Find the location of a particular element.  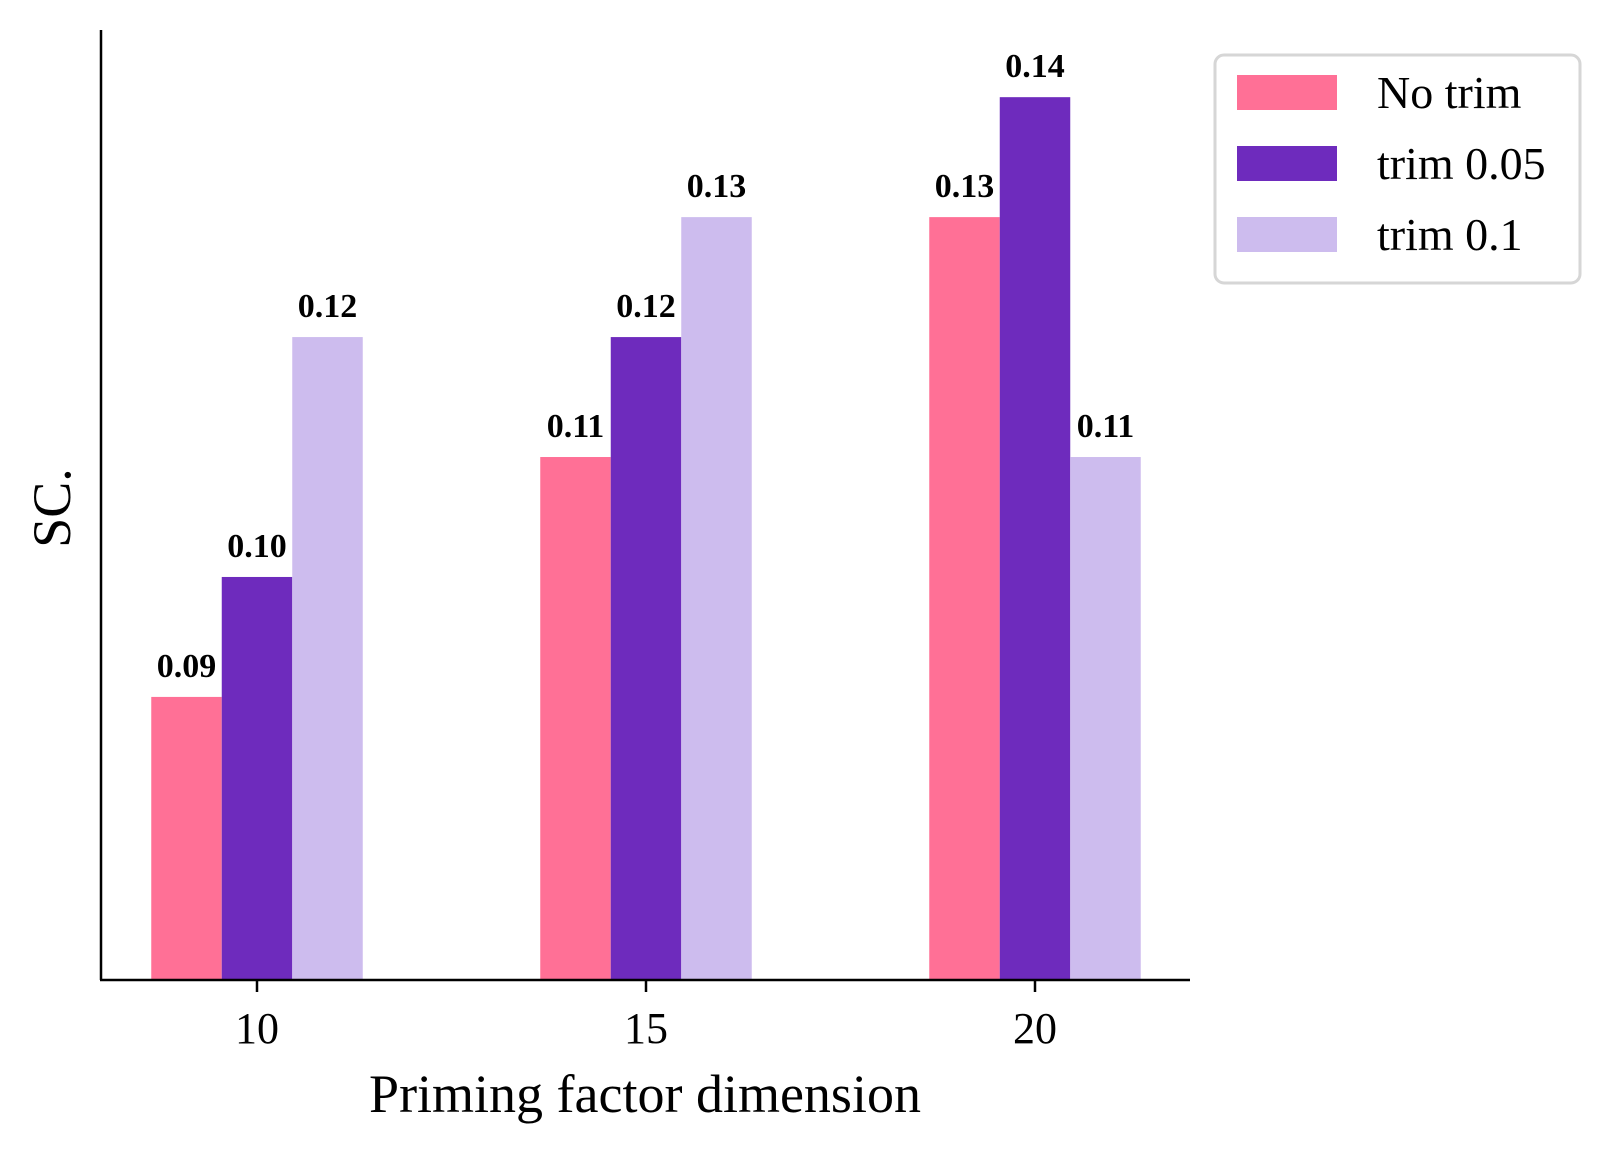

data-label: 0.14 is located at coordinates (1035, 66).